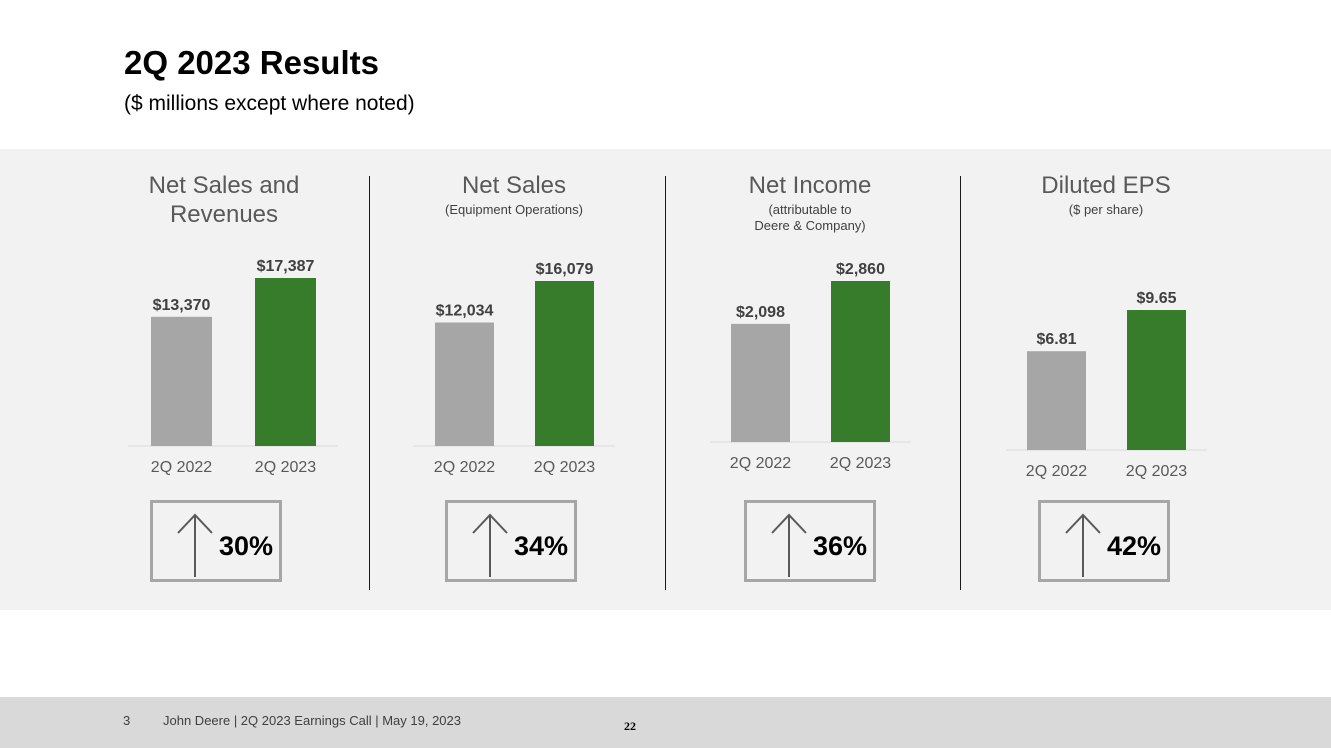 This screenshot has width=1331, height=748. I want to click on change-box: 30%, so click(216, 541).